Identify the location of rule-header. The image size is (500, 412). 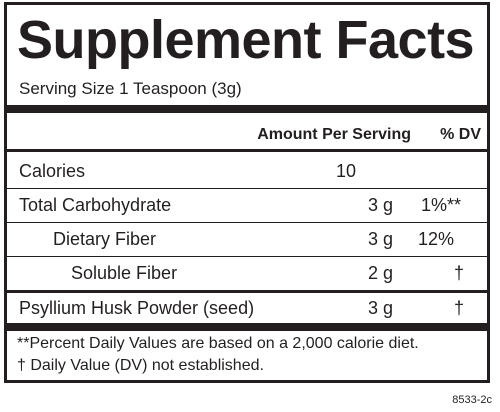
(247, 150).